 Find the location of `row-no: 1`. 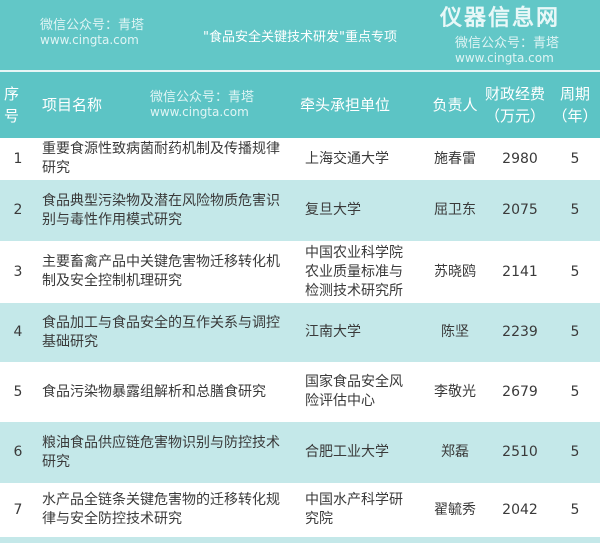

row-no: 1 is located at coordinates (18, 158).